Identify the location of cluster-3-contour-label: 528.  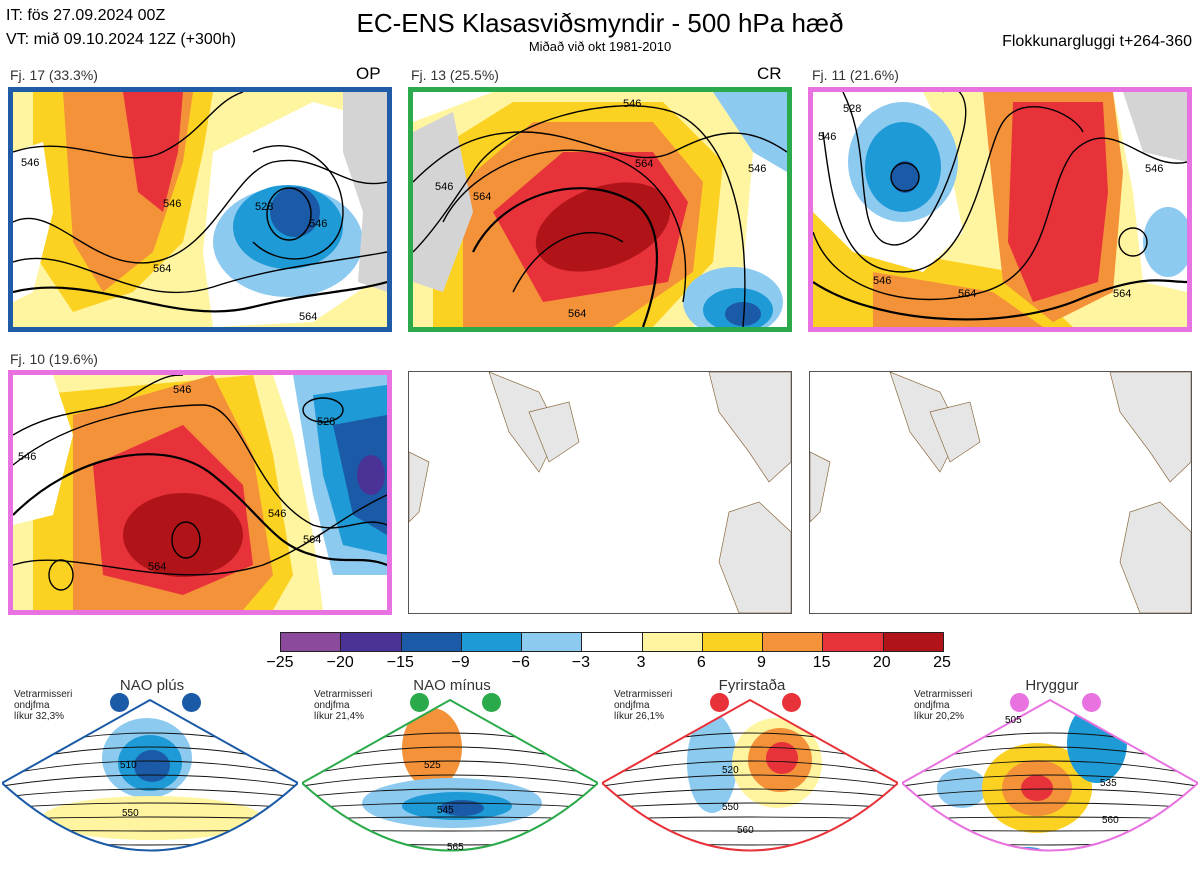
(852, 109).